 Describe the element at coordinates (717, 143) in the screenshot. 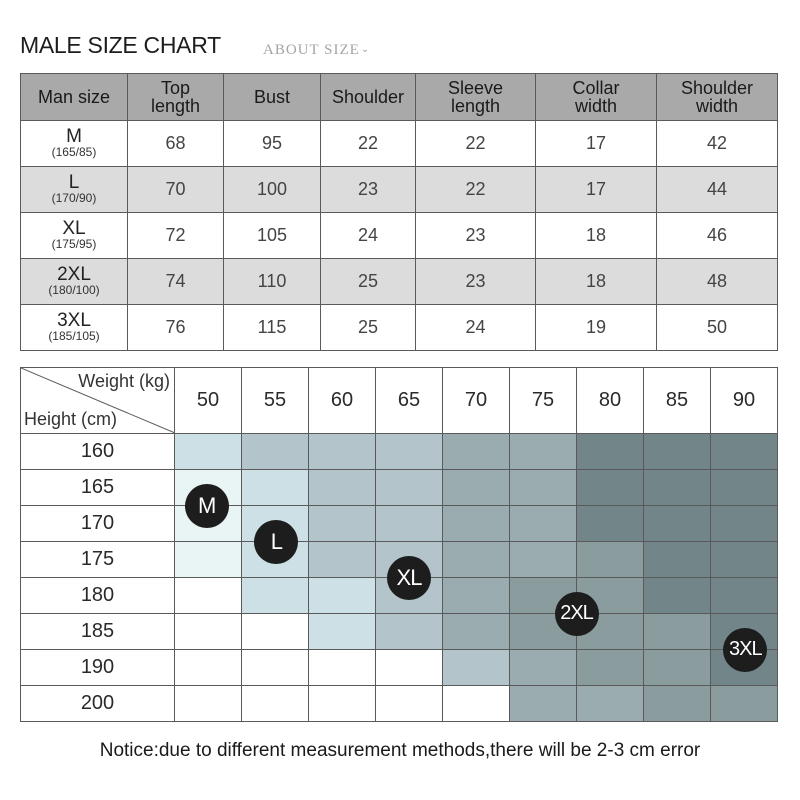

I see `measurement-cell: 42` at that location.